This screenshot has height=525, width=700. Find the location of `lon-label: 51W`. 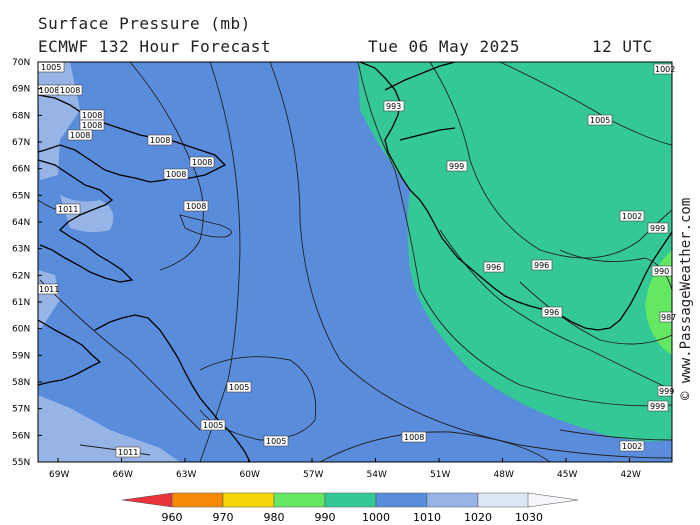

lon-label: 51W is located at coordinates (440, 475).